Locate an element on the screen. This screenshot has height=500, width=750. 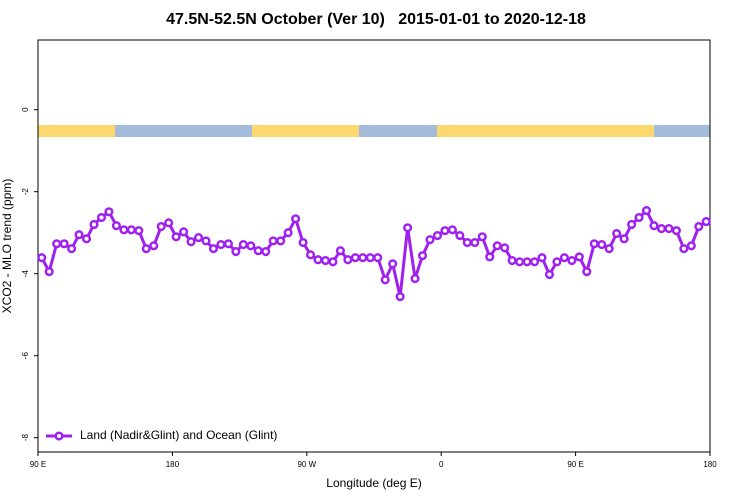
x-axis-title: Longitude (deg E) is located at coordinates (373, 483).